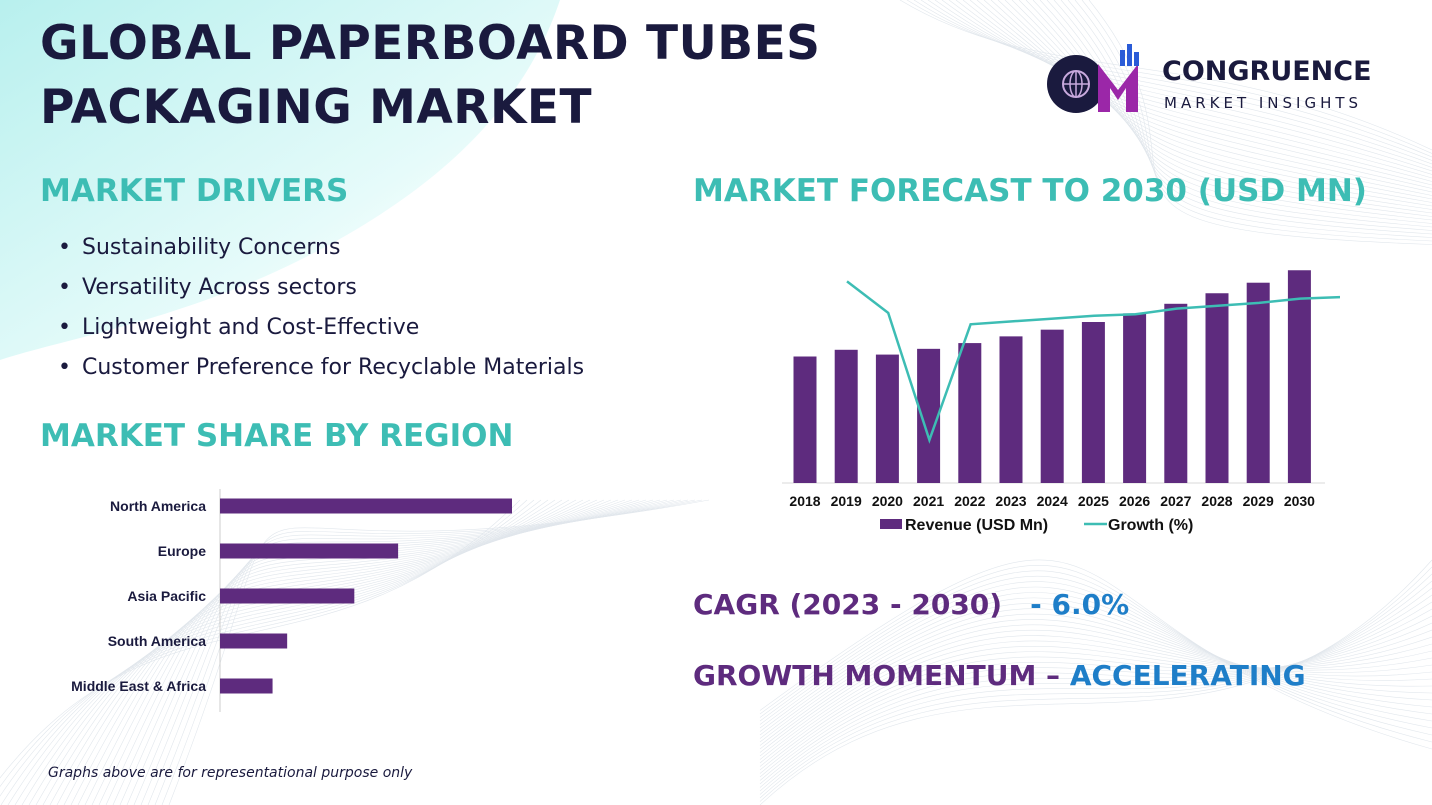  What do you see at coordinates (1080, 604) in the screenshot?
I see `cagr-value: - 6.0%` at bounding box center [1080, 604].